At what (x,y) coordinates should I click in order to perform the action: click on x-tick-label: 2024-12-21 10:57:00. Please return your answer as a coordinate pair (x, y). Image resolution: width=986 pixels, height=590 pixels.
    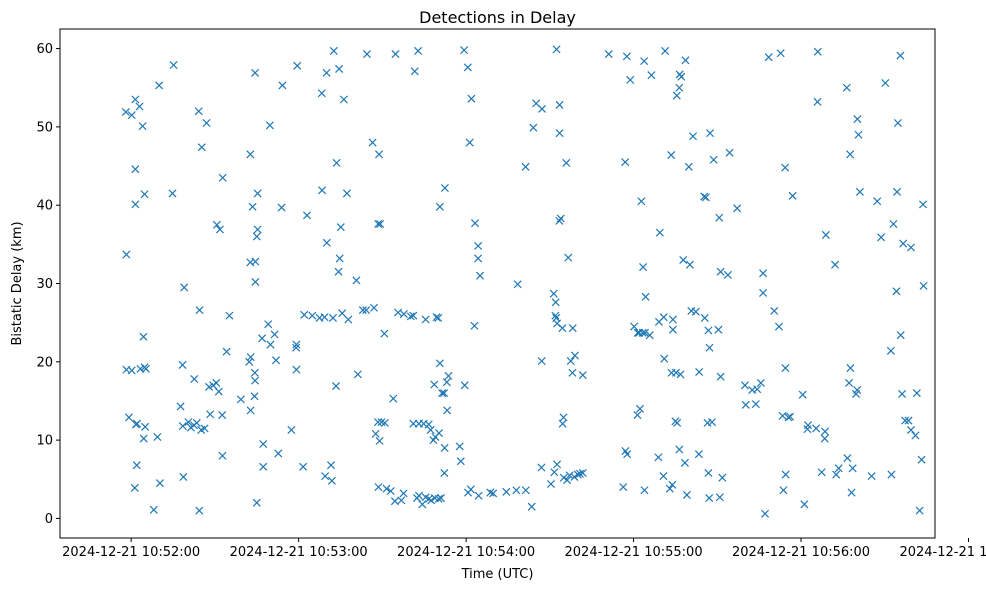
    Looking at the image, I should click on (942, 552).